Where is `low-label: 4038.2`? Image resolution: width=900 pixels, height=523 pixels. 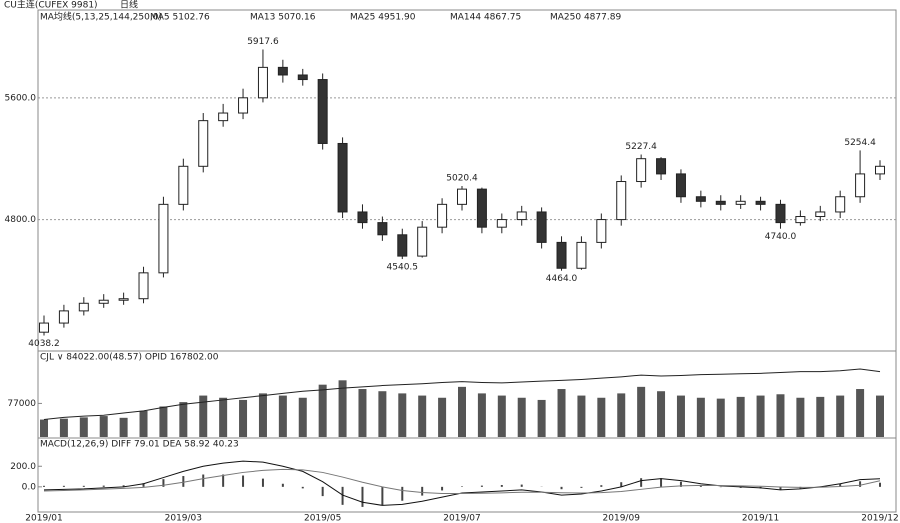
low-label: 4038.2 is located at coordinates (44, 344).